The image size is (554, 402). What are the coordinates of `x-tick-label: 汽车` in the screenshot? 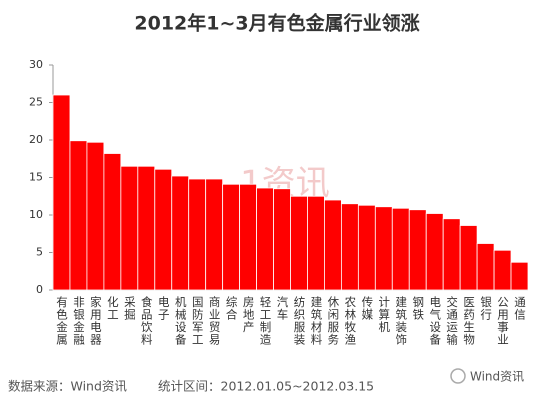 It's located at (283, 308).